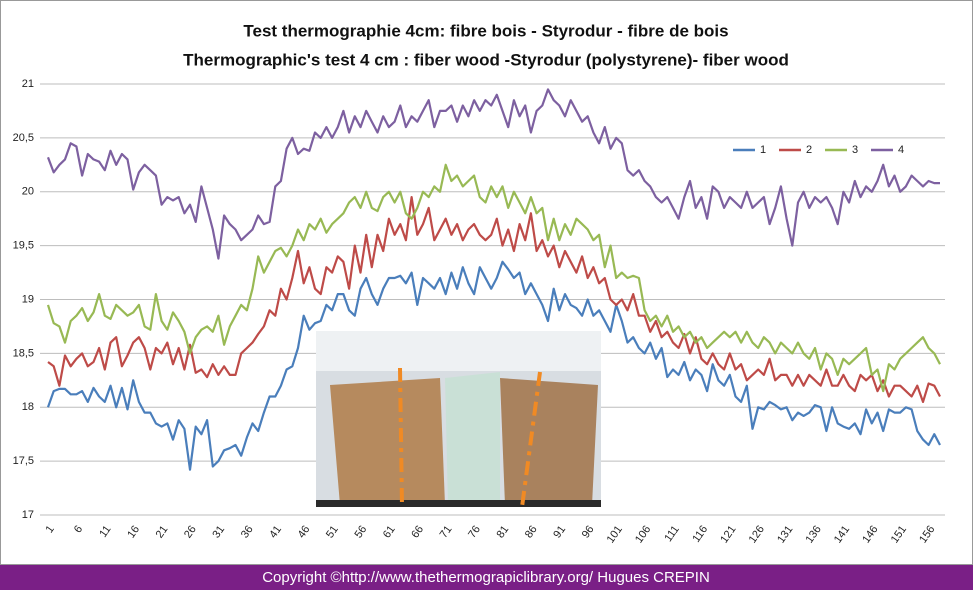 The height and width of the screenshot is (590, 973). Describe the element at coordinates (162, 532) in the screenshot. I see `x-tick-label: 21` at that location.